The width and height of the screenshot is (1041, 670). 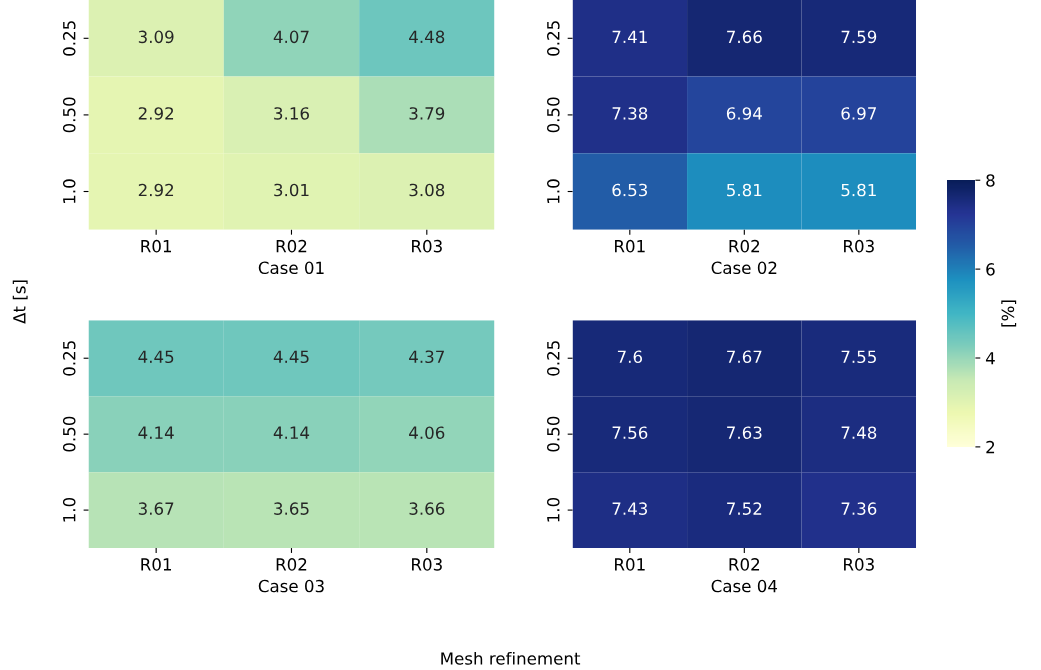 What do you see at coordinates (291, 586) in the screenshot?
I see `x-axis-title: Case 03` at bounding box center [291, 586].